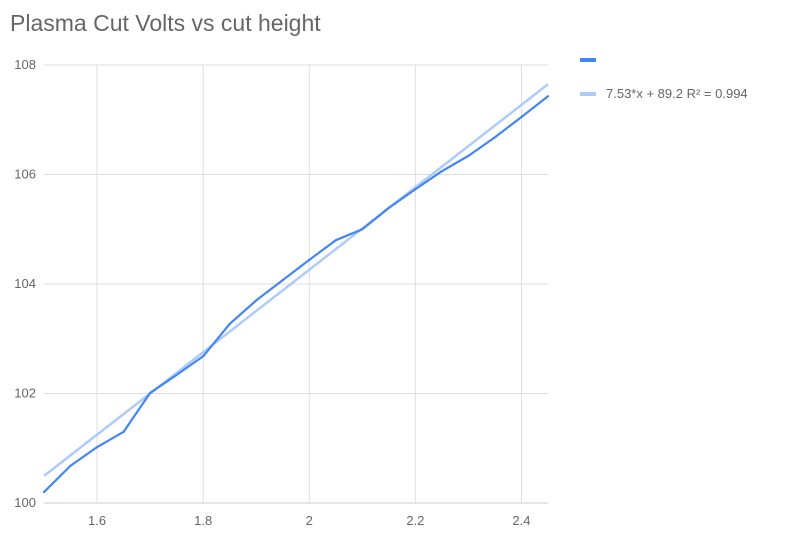  Describe the element at coordinates (25, 64) in the screenshot. I see `y-tick-label: 108` at that location.